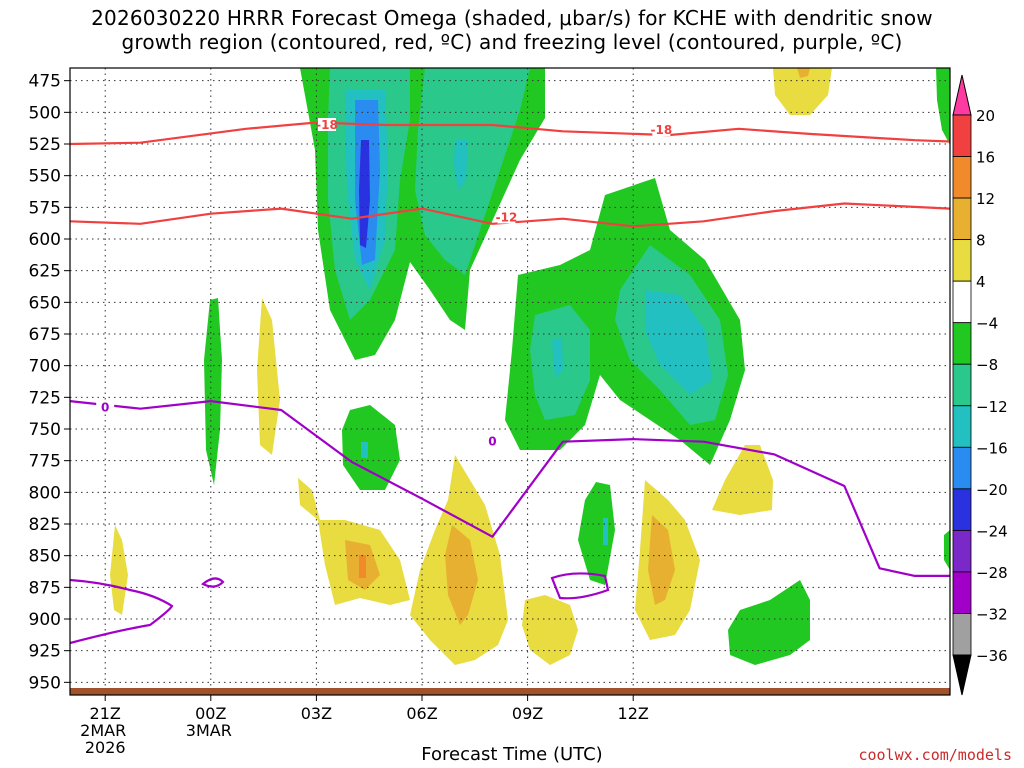 The width and height of the screenshot is (1024, 768). What do you see at coordinates (596, 533) in the screenshot?
I see `omega-band-green-07z` at bounding box center [596, 533].